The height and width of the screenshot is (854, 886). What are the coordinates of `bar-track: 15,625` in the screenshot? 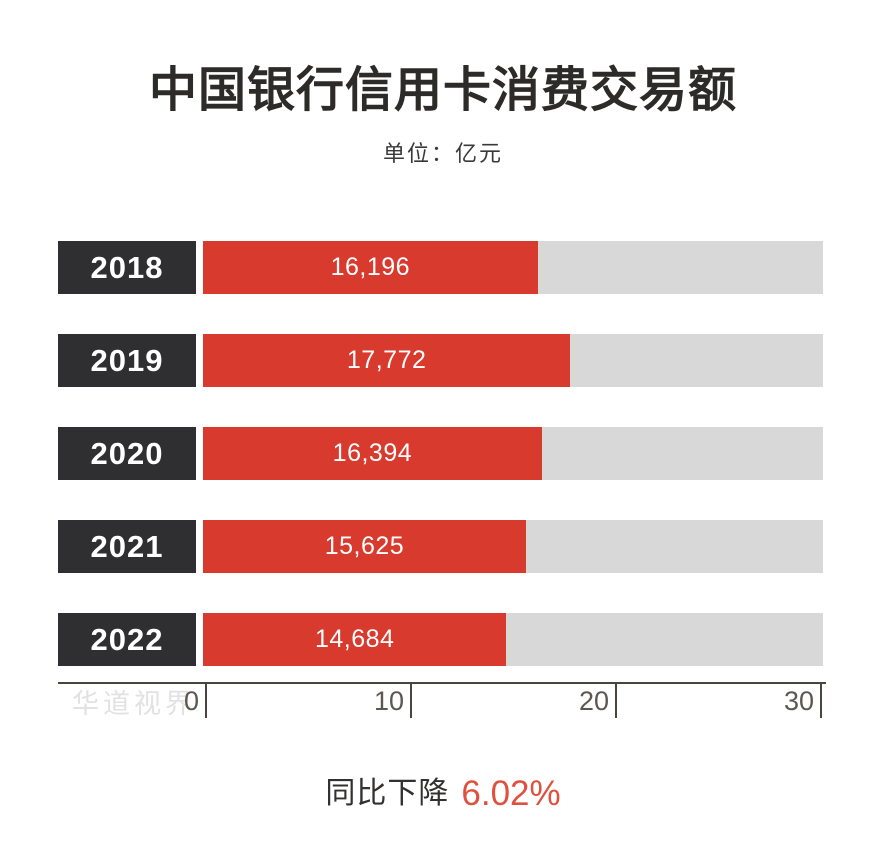 It's located at (513, 546).